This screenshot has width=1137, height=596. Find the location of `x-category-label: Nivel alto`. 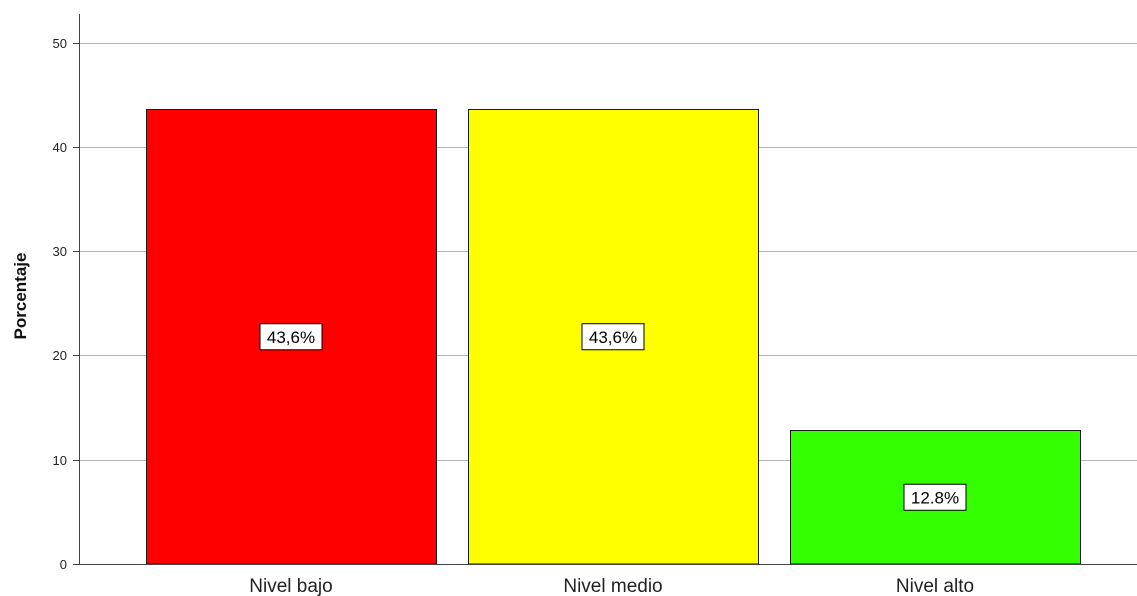

x-category-label: Nivel alto is located at coordinates (935, 586).